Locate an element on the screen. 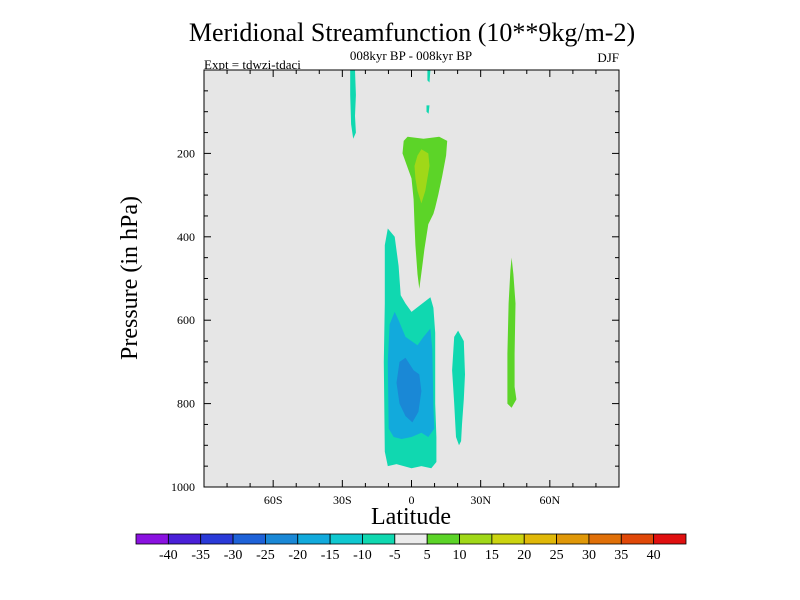 The width and height of the screenshot is (800, 600). colorbar-label: 20 is located at coordinates (524, 555).